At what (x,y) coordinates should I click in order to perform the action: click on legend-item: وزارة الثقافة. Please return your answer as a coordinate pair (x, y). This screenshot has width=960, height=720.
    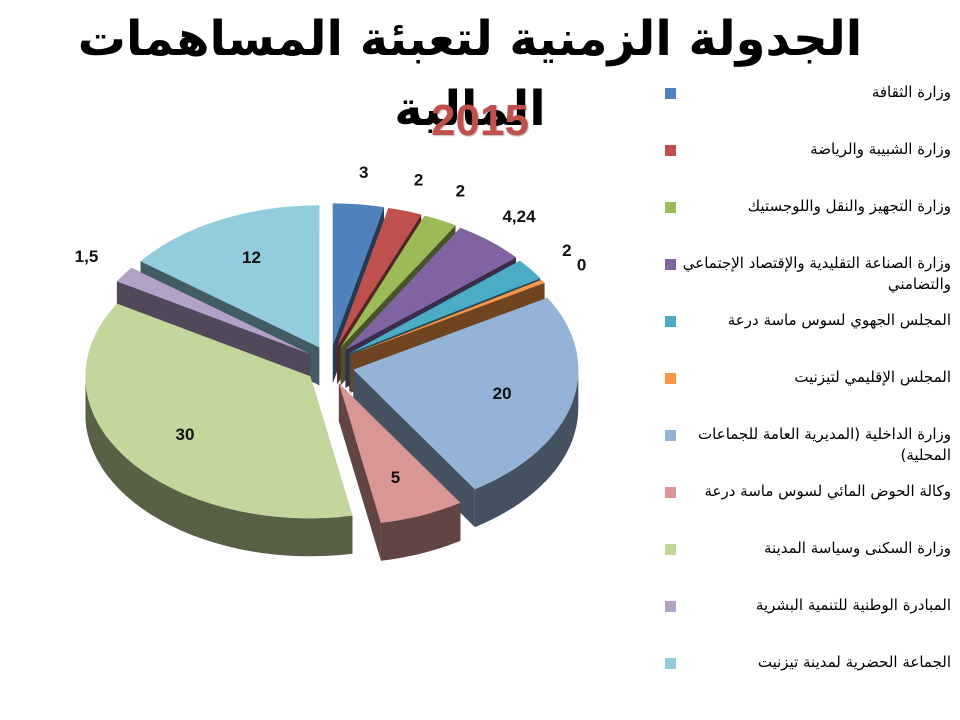
    Looking at the image, I should click on (805, 110).